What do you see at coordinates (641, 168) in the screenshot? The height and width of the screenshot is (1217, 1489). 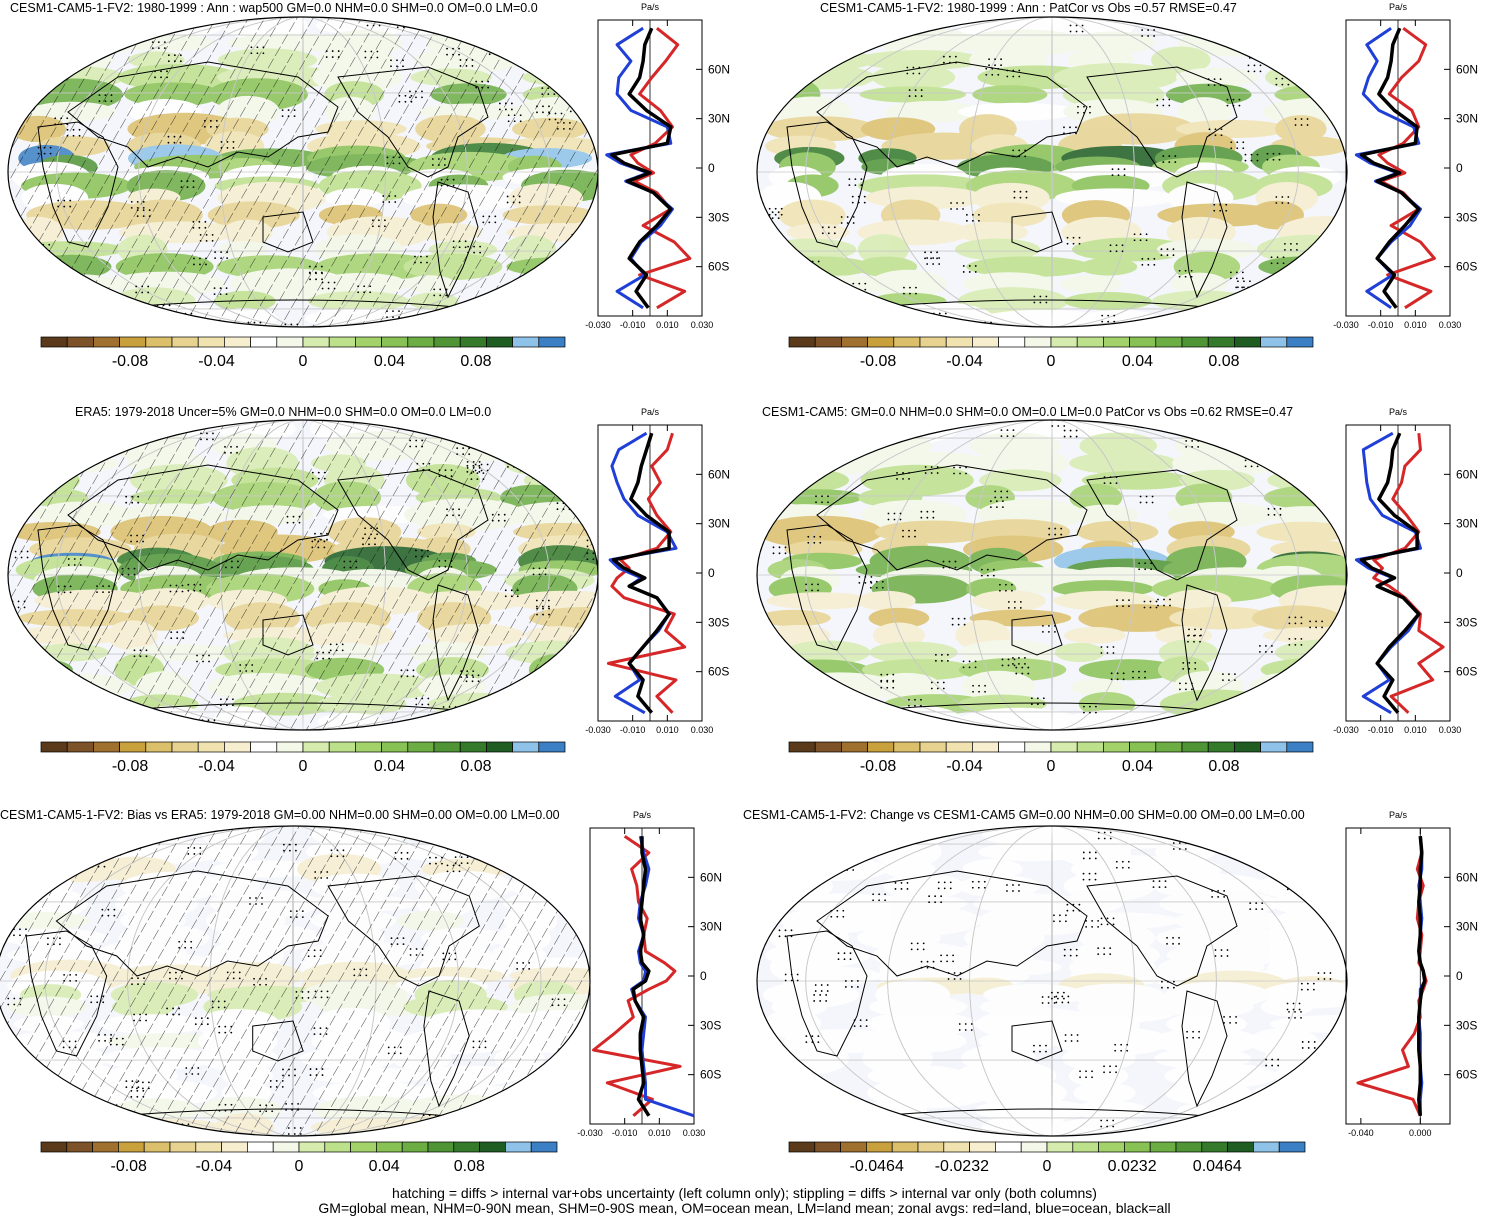 I see `zonal-series-all` at bounding box center [641, 168].